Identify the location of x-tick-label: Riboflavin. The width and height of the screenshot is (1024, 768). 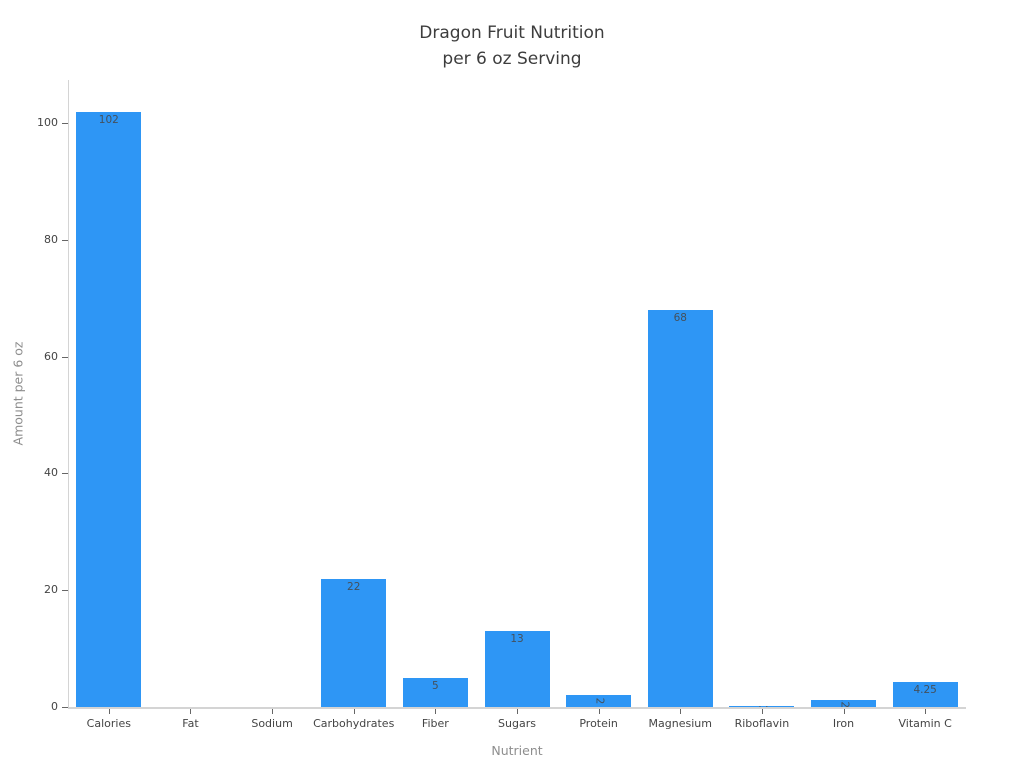
(762, 723).